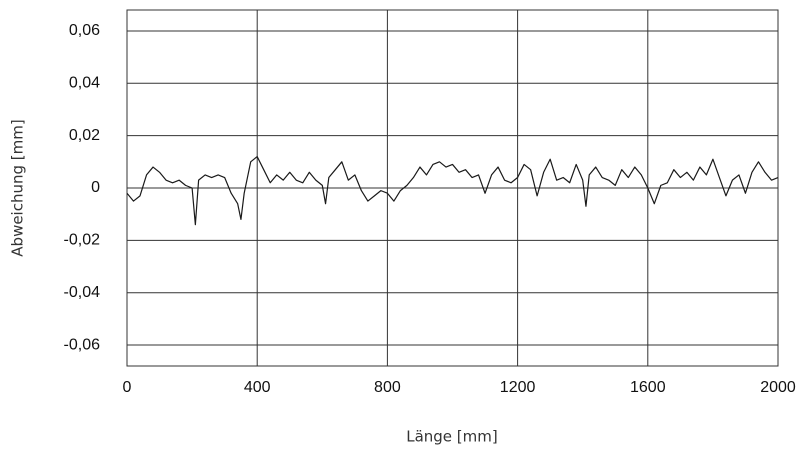 The height and width of the screenshot is (452, 802). What do you see at coordinates (387, 387) in the screenshot?
I see `x-tick-label: 800` at bounding box center [387, 387].